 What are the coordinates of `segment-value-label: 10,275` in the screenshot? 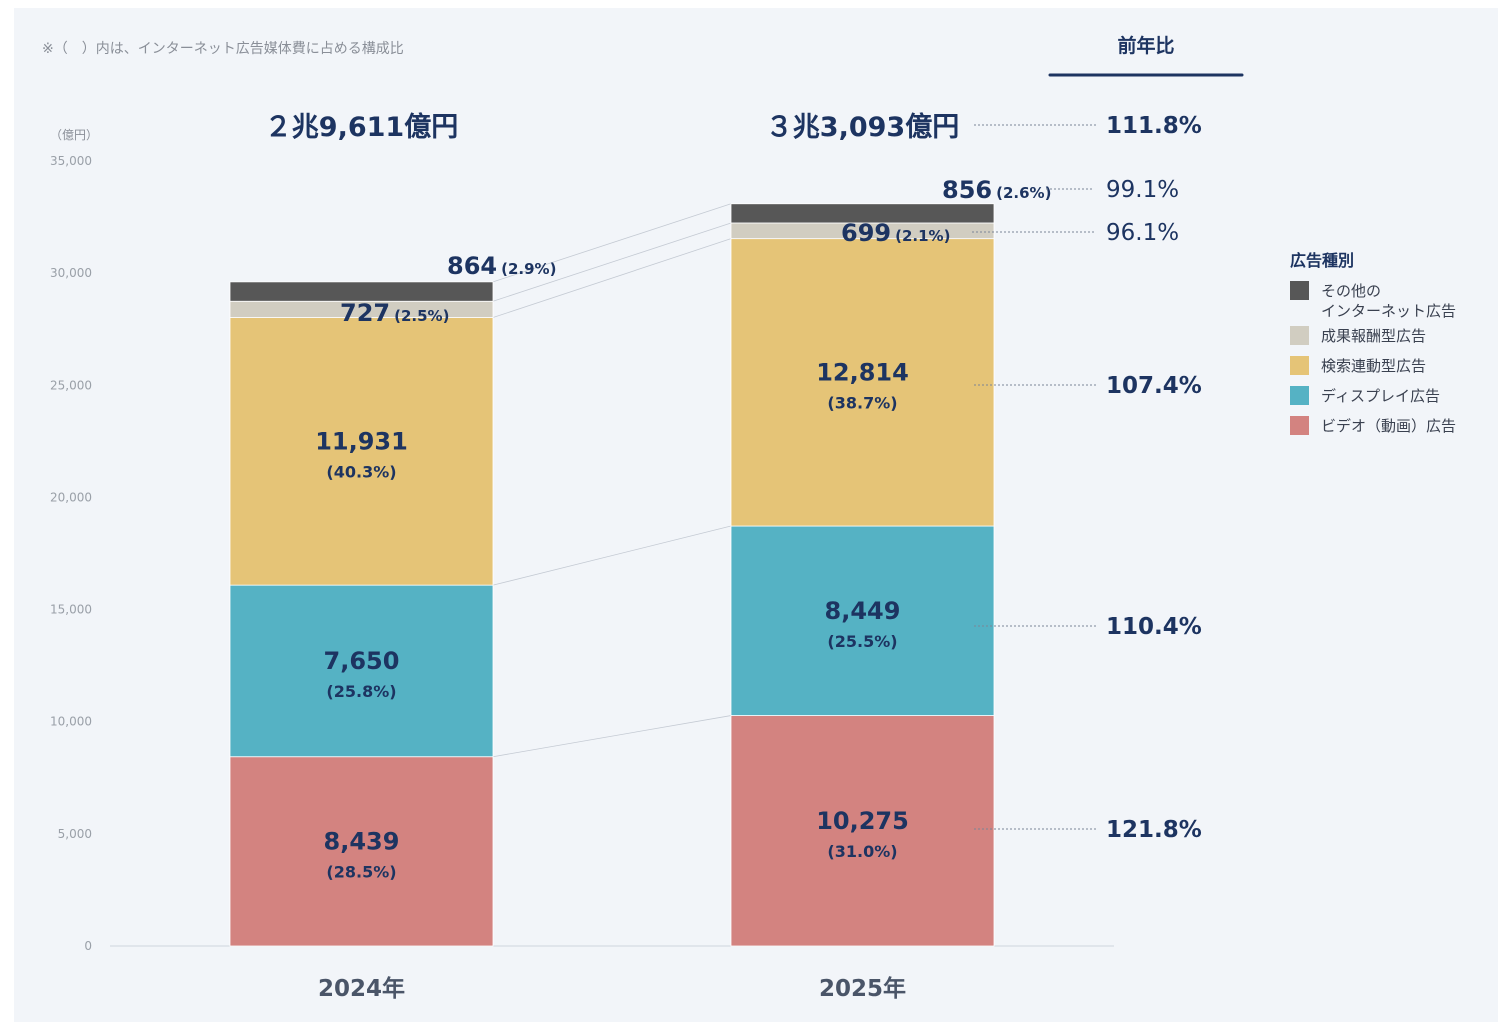 It's located at (862, 821).